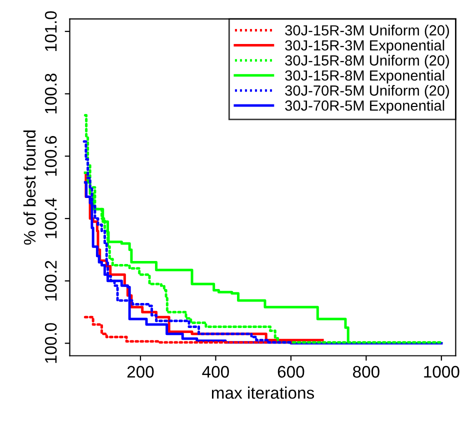  I want to click on y-tick-label: 100.2, so click(50, 280).